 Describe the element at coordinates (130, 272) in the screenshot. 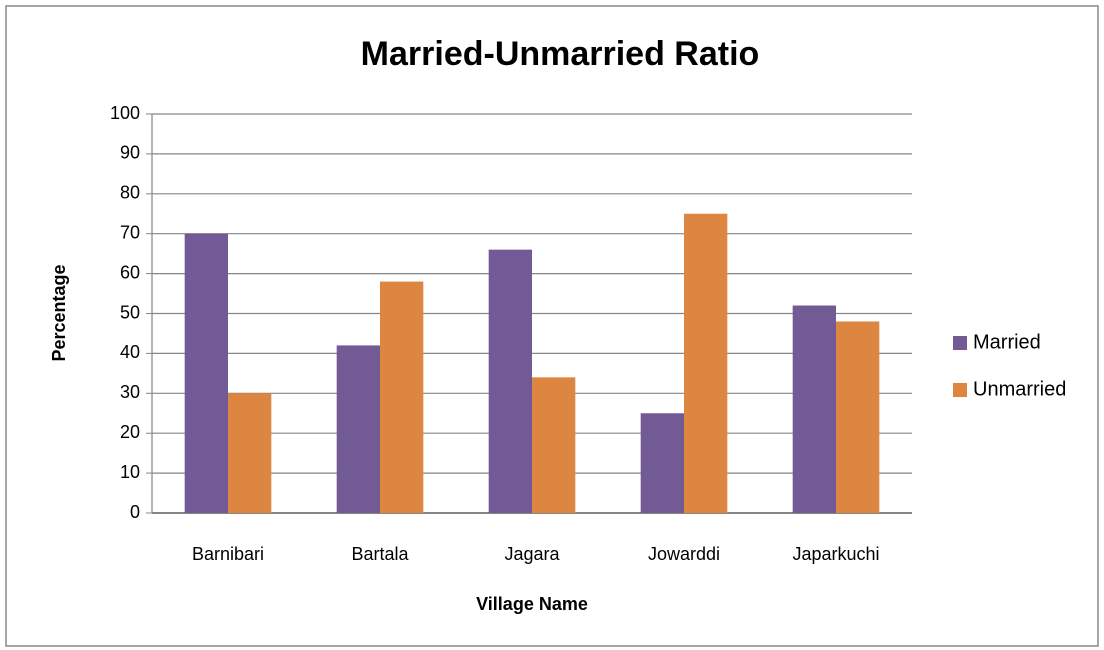

I see `y-tick-label: 60` at that location.